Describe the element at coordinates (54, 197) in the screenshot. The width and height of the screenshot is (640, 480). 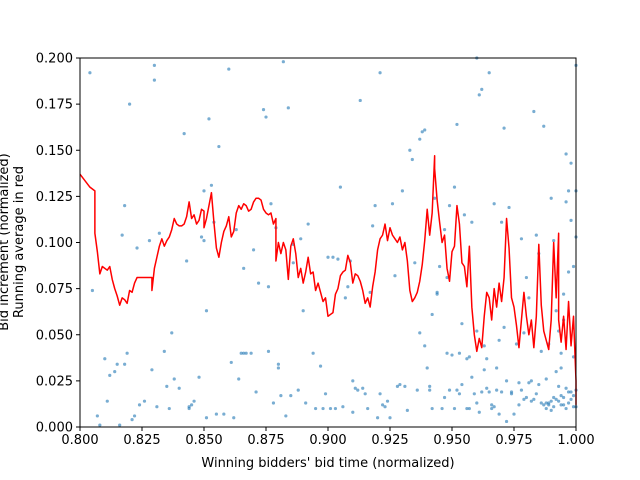
I see `y-tick-label: 0.125` at that location.